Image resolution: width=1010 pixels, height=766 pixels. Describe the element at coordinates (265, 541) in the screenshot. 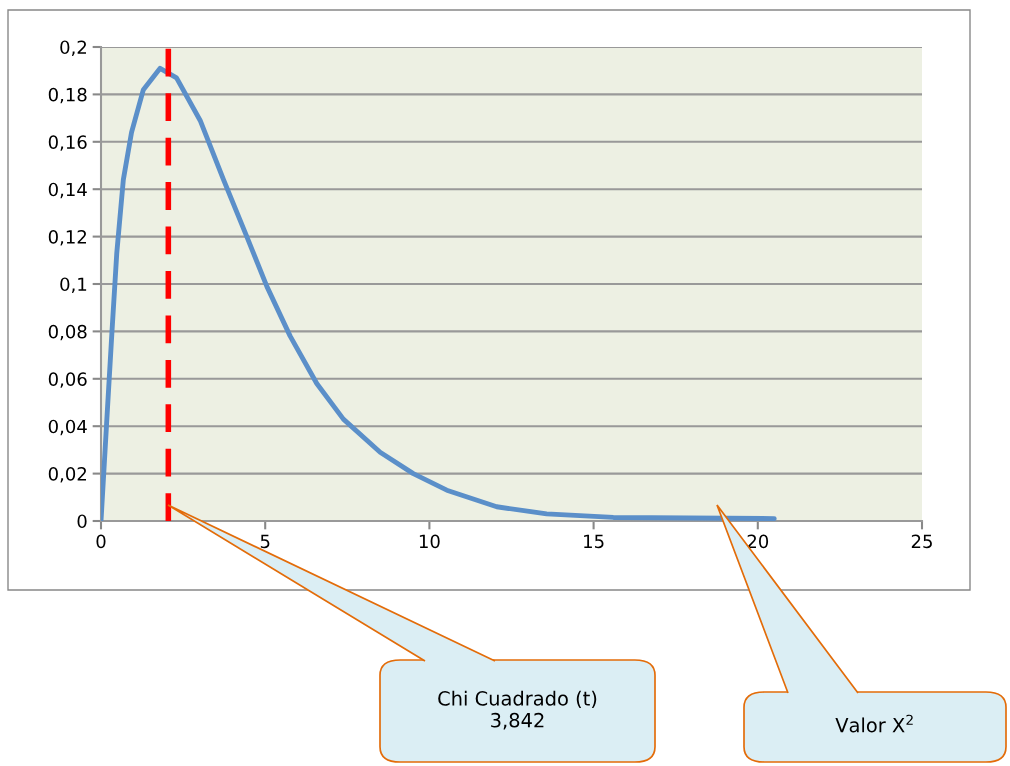

I see `x-tick-label: 5` at that location.